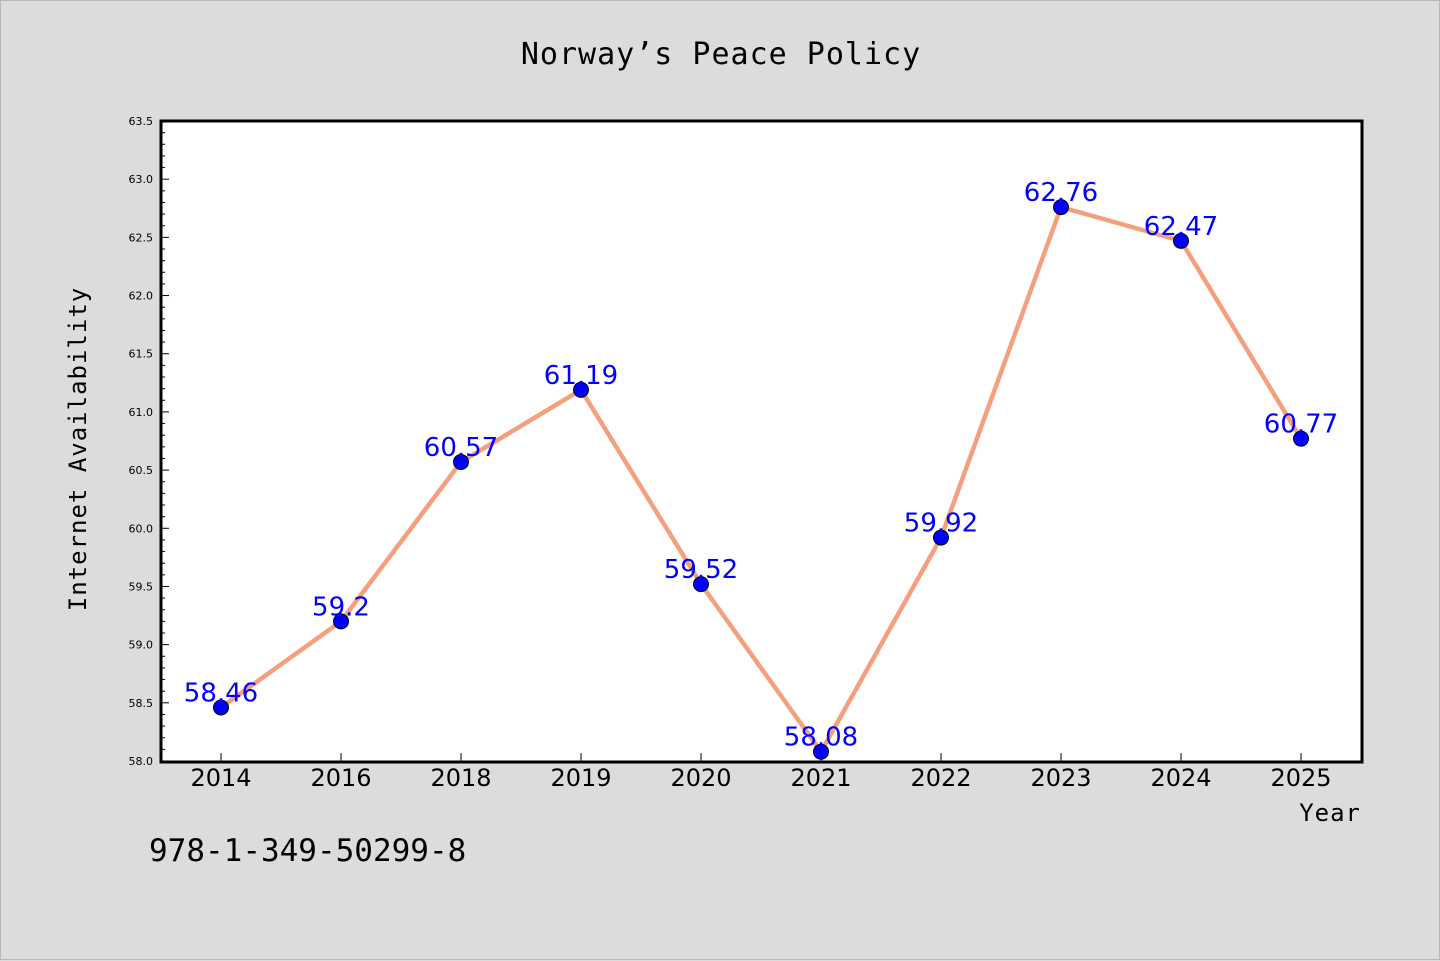 This screenshot has height=961, width=1440. Describe the element at coordinates (1180, 778) in the screenshot. I see `x-tick-label: 2024` at that location.